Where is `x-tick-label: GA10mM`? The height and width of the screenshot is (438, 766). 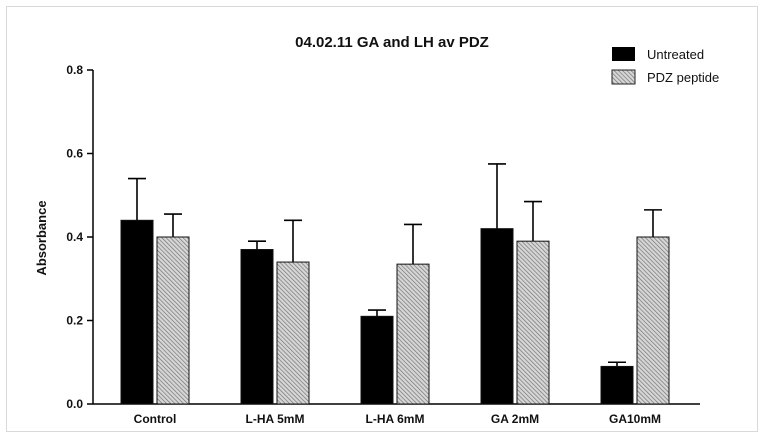
x-tick-label: GA10mM is located at coordinates (635, 419).